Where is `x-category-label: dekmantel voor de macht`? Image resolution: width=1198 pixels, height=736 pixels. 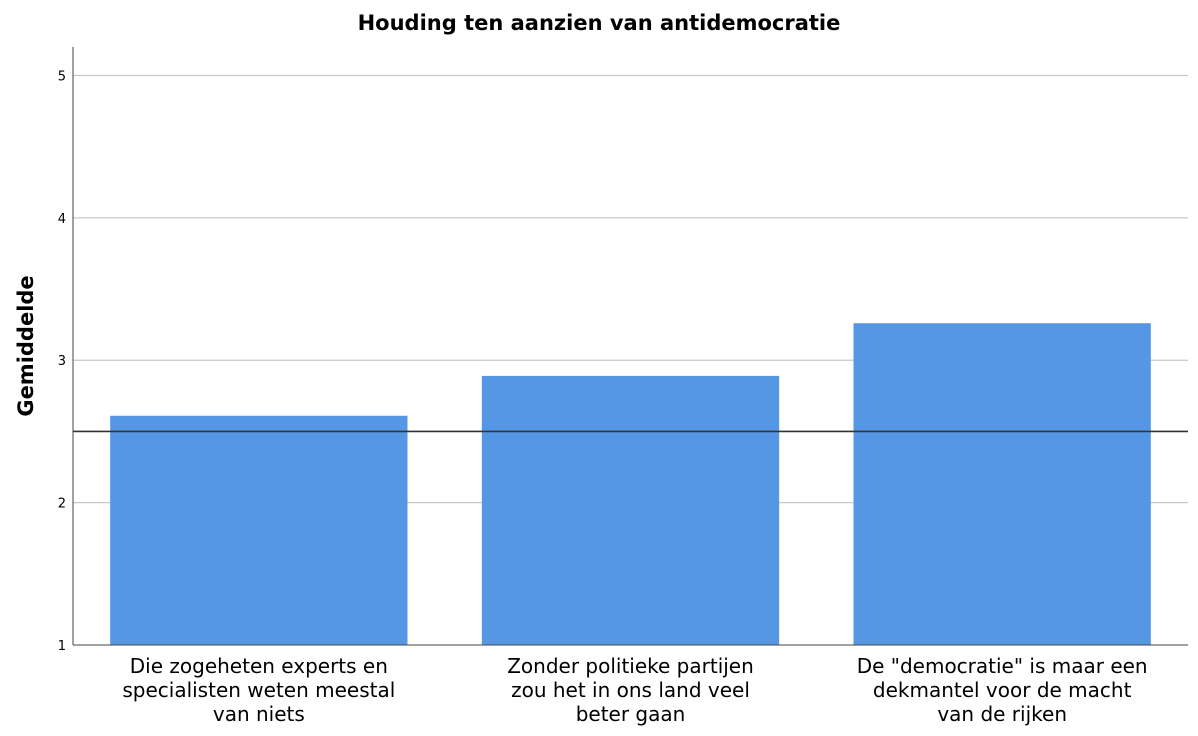 x-category-label: dekmantel voor de macht is located at coordinates (1002, 690).